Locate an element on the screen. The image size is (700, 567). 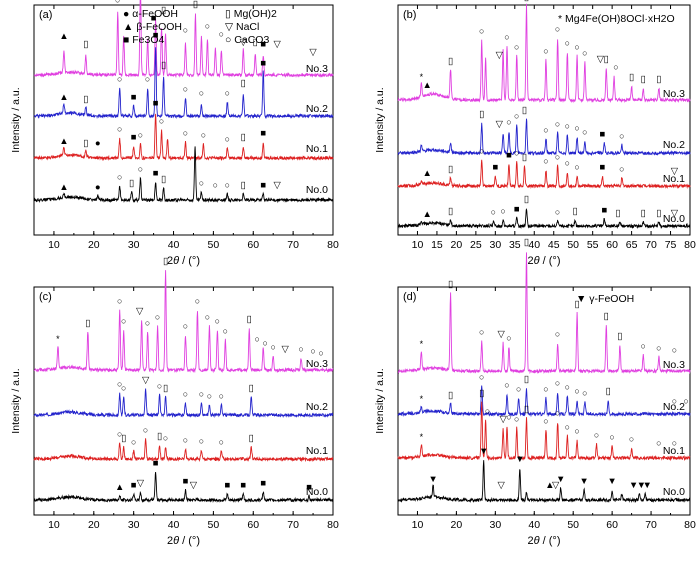
x-tick-label: 70 is located at coordinates (651, 525).